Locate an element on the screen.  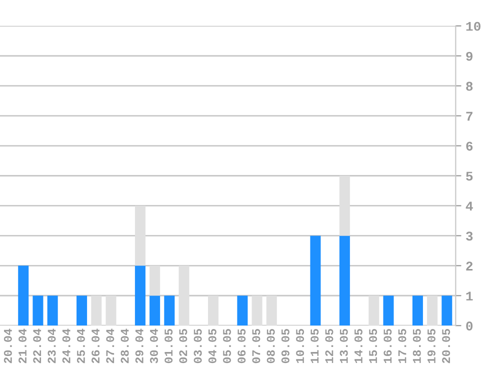
x-tick-label: 18.05 is located at coordinates (416, 346).